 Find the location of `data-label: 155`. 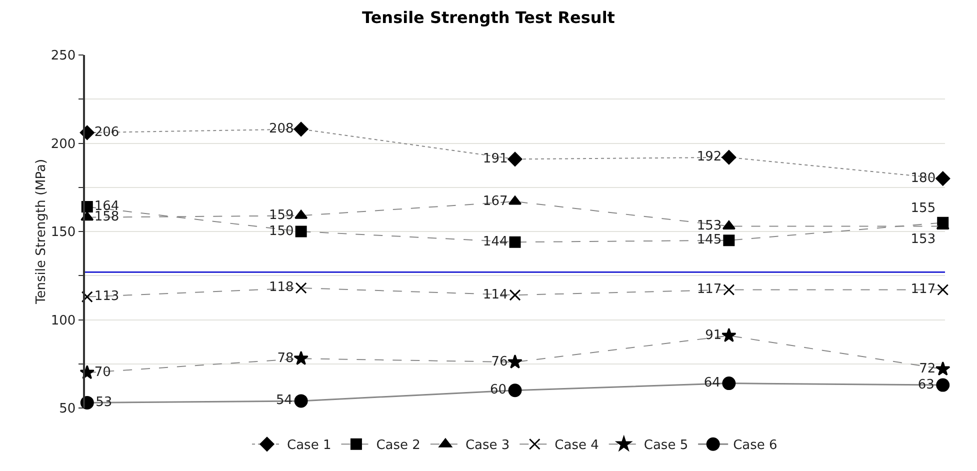

data-label: 155 is located at coordinates (923, 208).